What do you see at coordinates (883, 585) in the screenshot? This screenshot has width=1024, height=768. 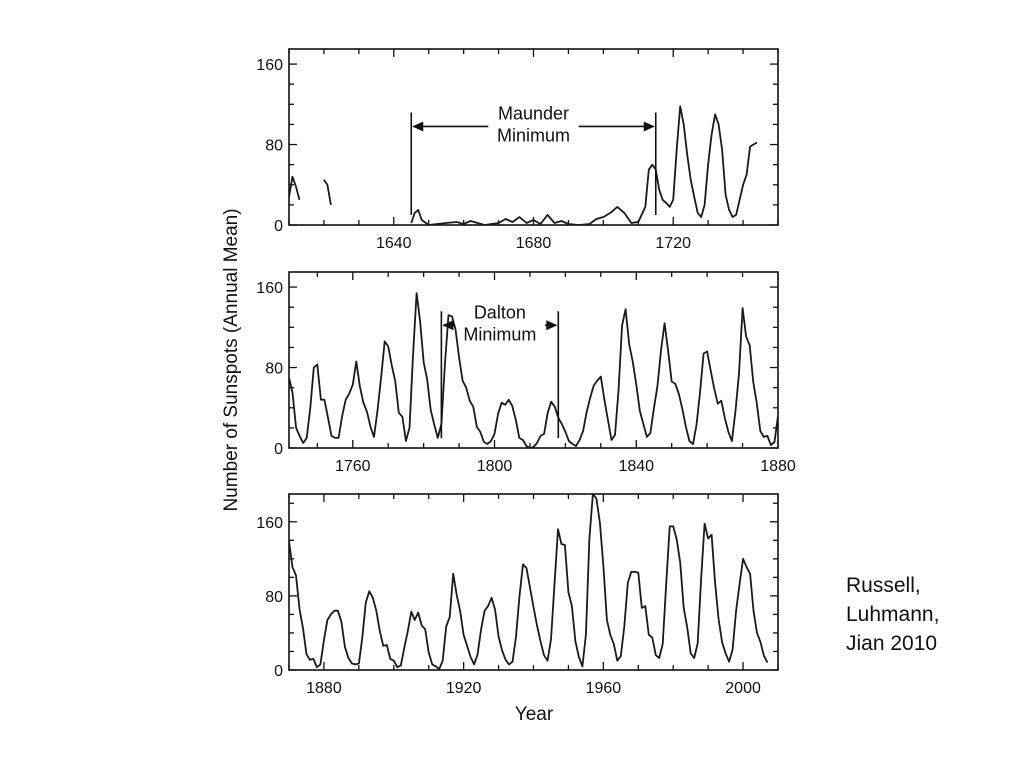 I see `credit-line: Russell,` at bounding box center [883, 585].